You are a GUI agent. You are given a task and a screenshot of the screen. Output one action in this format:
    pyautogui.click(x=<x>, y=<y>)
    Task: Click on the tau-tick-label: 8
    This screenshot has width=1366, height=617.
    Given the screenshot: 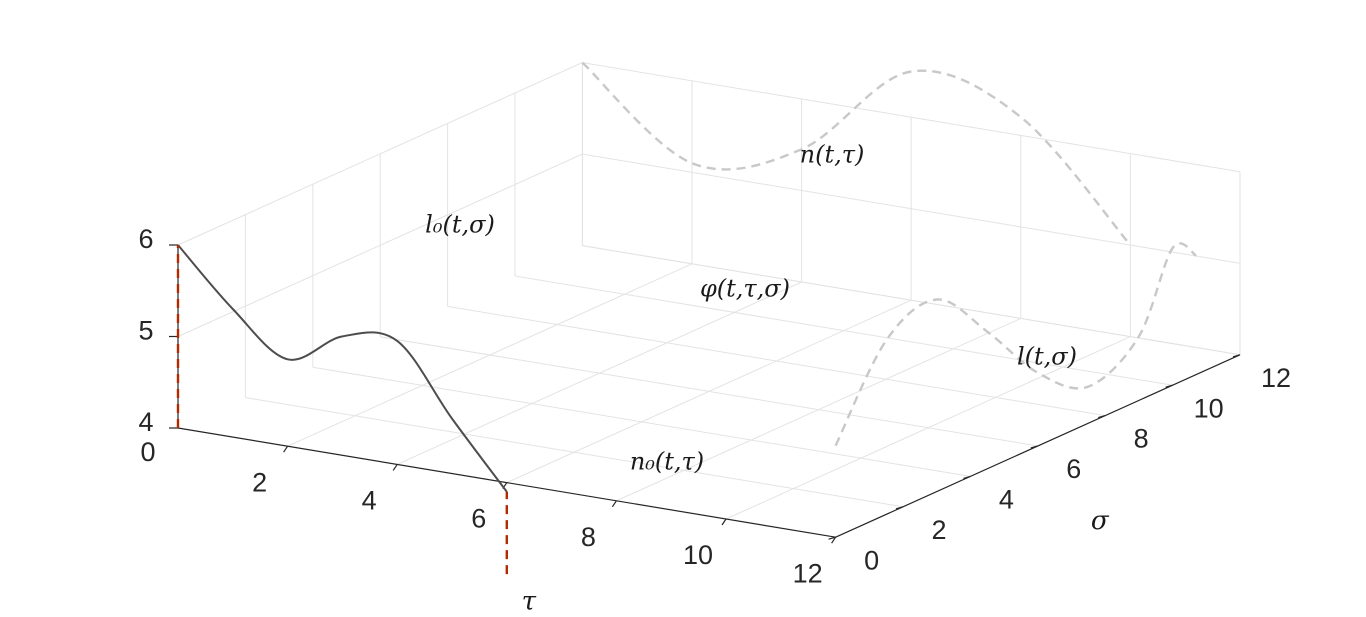 What is the action you would take?
    pyautogui.click(x=588, y=537)
    